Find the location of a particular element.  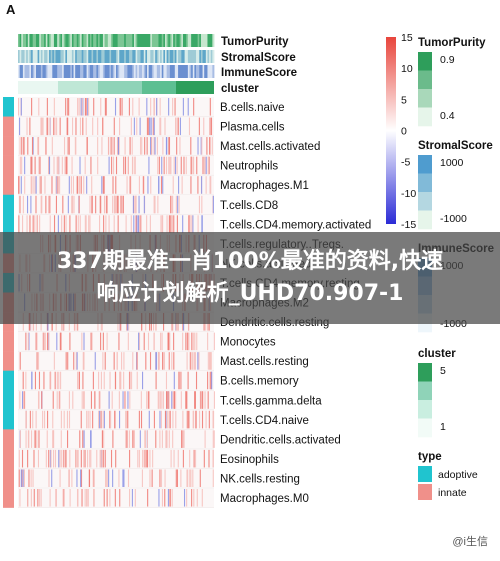

tumorpurity-legend-swatch is located at coordinates (425, 117).